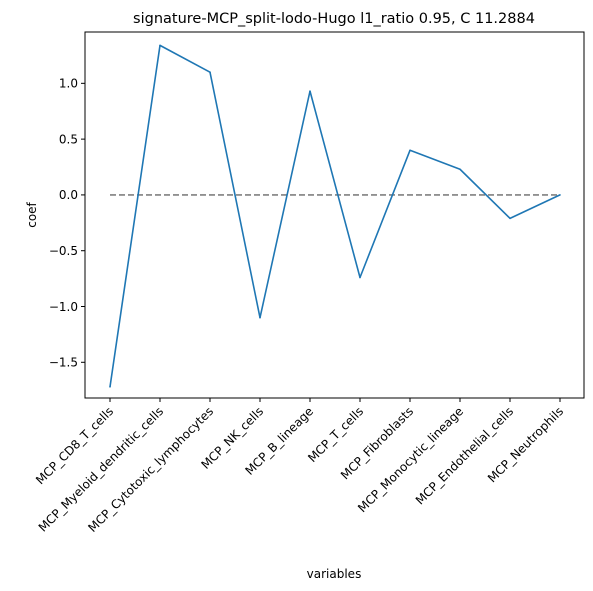 The image size is (593, 591). What do you see at coordinates (334, 574) in the screenshot?
I see `x-axis-label: variables` at bounding box center [334, 574].